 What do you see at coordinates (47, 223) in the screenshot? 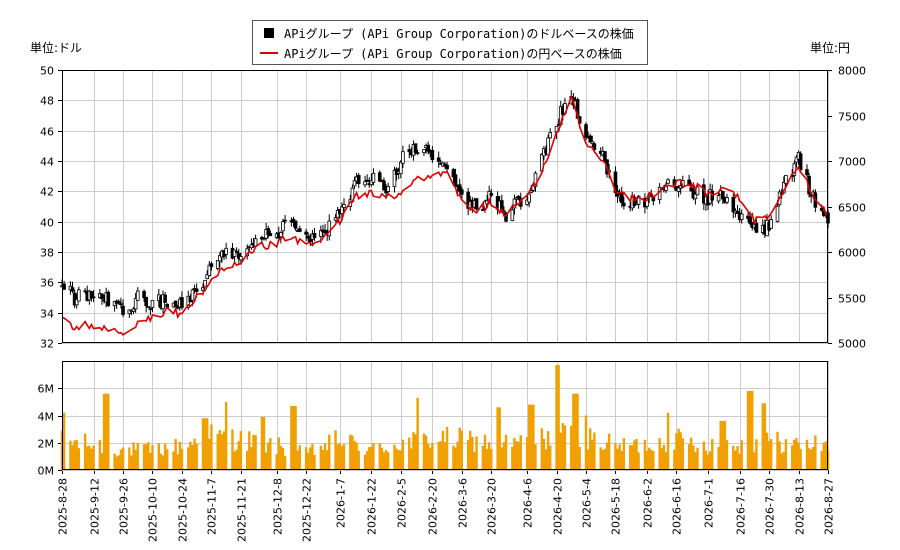
I see `y-left-tick-label: 40` at bounding box center [47, 223].